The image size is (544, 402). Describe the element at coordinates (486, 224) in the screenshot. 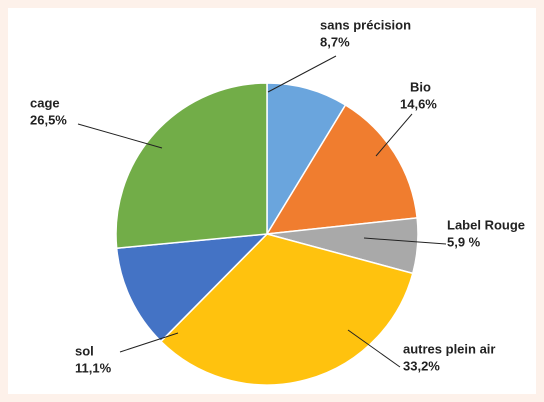

I see `slice-label: Label Rouge` at that location.